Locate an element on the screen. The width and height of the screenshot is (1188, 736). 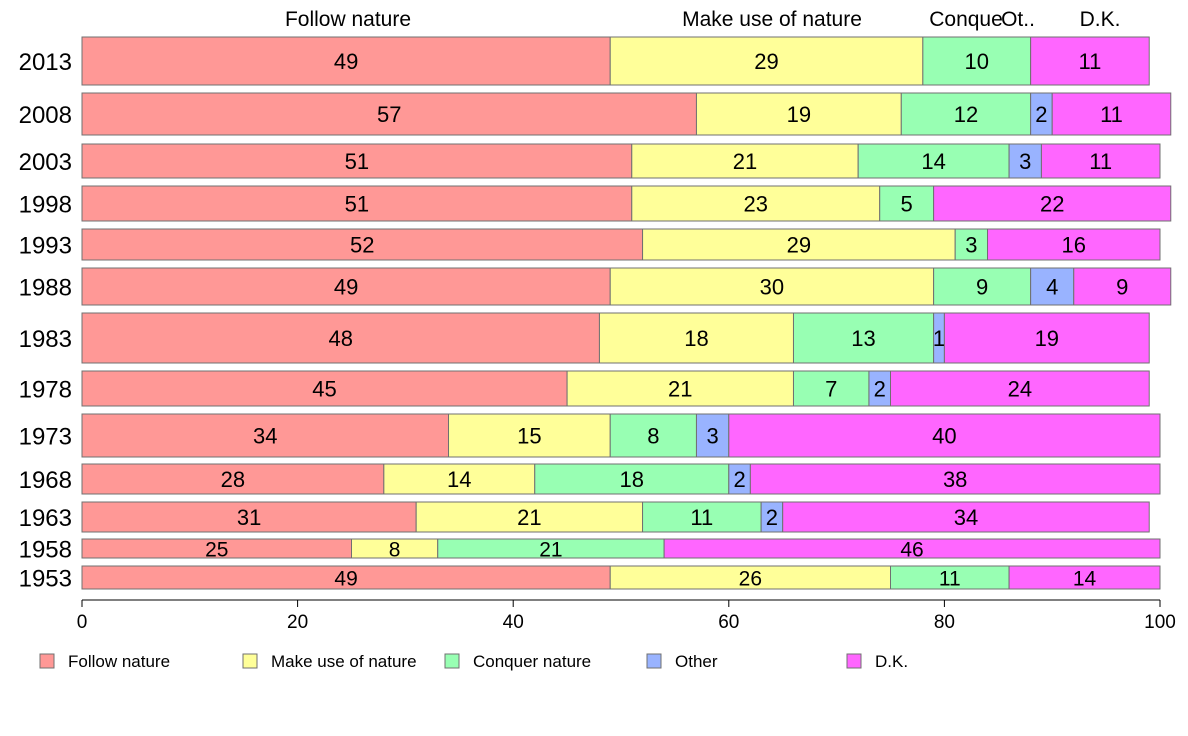
data-label-follow-nature-1993: 52 is located at coordinates (362, 245).